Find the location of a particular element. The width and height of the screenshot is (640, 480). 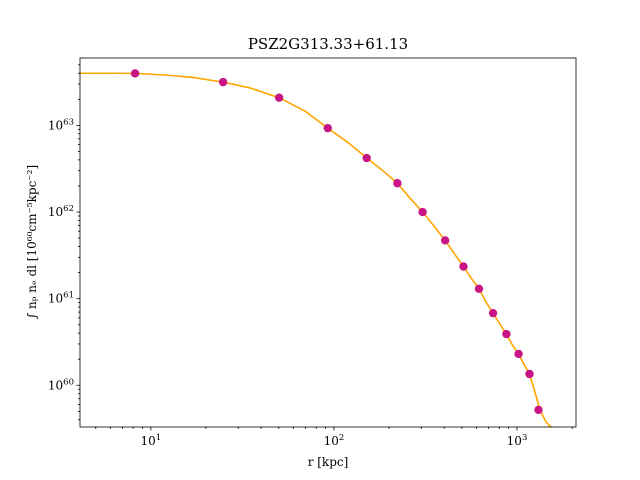

x-tick-label: 101 is located at coordinates (151, 440).